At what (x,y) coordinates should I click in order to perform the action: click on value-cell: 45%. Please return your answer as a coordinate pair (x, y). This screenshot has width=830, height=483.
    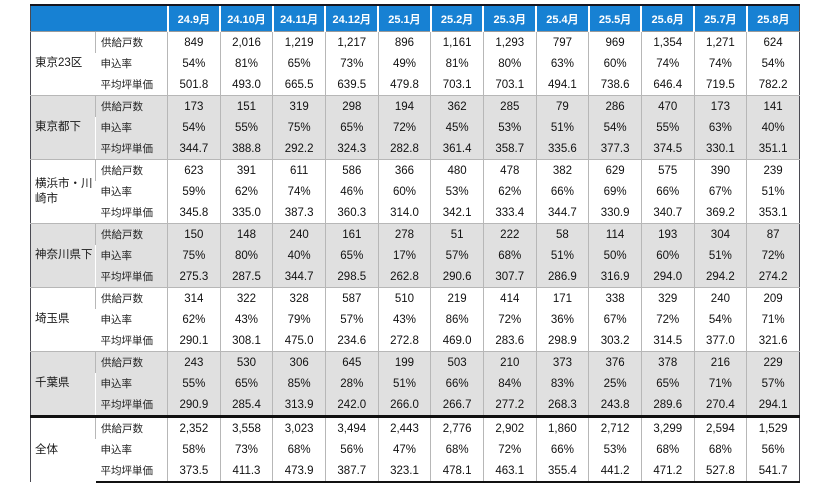
    Looking at the image, I should click on (457, 127).